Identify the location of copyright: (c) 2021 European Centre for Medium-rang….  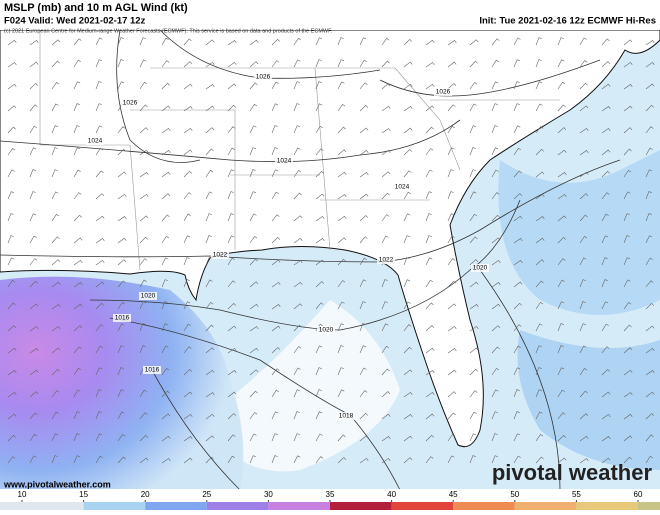
(168, 31).